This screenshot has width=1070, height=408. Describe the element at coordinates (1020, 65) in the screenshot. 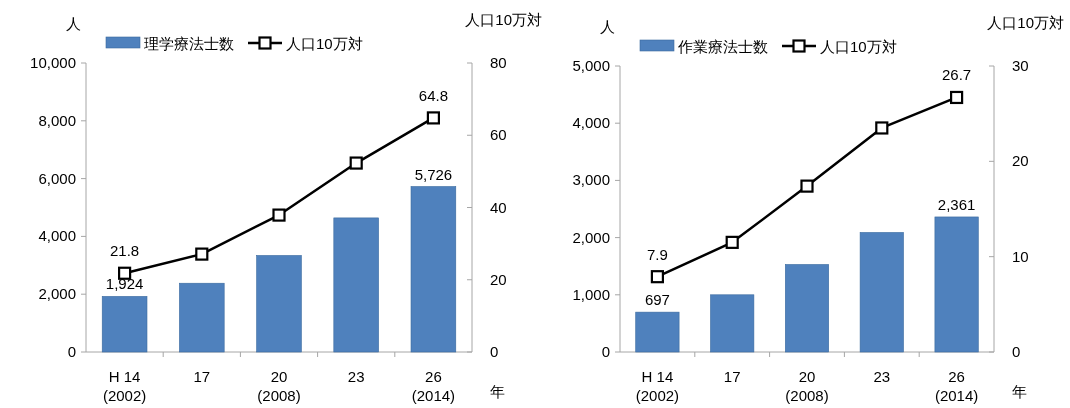

I see `y2-tick-label: 30` at that location.